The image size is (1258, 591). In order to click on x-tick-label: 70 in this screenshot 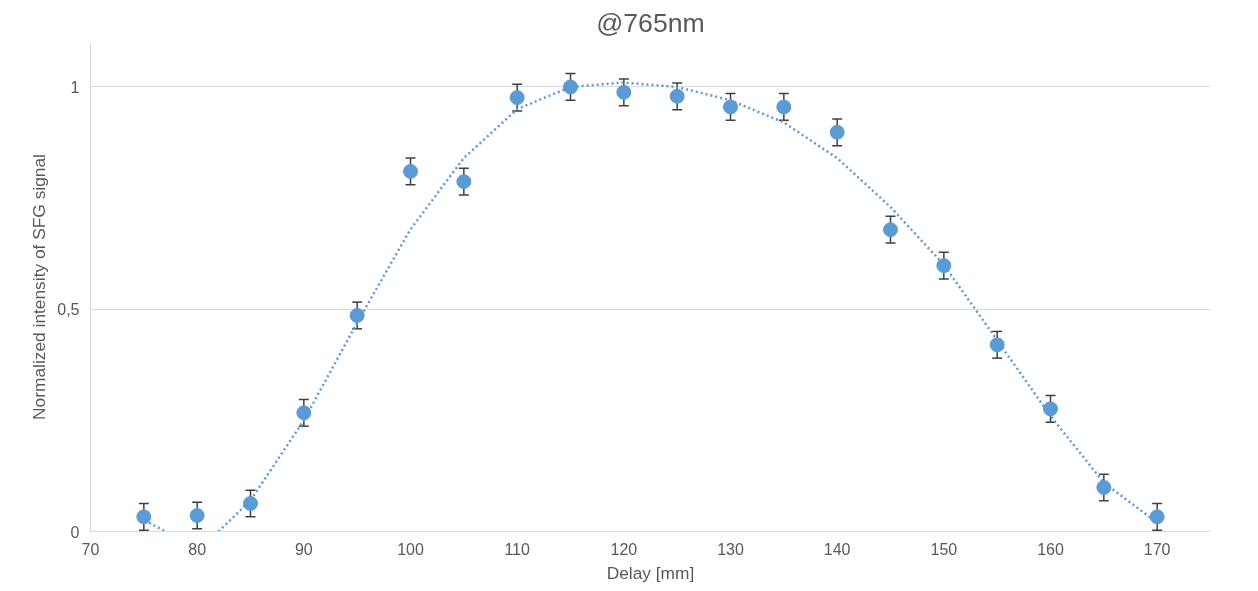, I will do `click(90, 549)`.